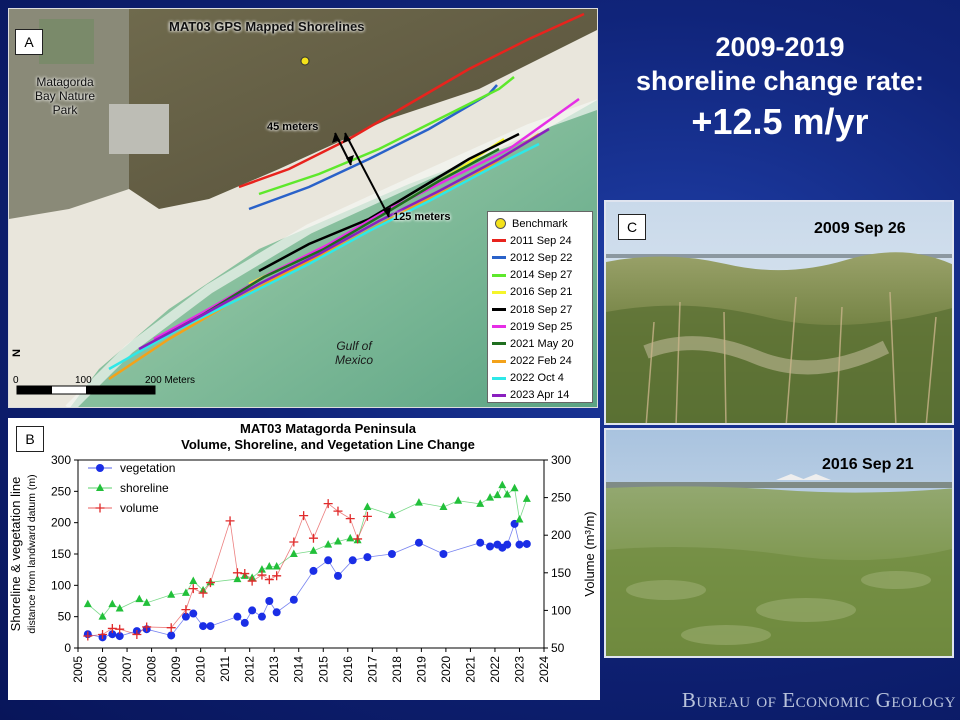  What do you see at coordinates (354, 346) in the screenshot?
I see `gulf-label-line-1: Gulf of` at bounding box center [354, 346].